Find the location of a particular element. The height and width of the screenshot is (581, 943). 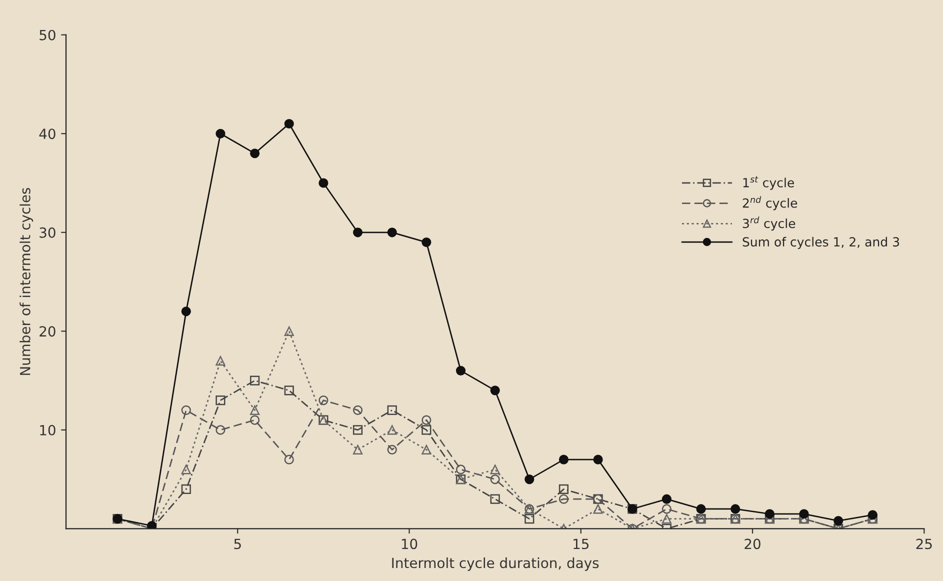

x-tick-label: 10 is located at coordinates (410, 544).